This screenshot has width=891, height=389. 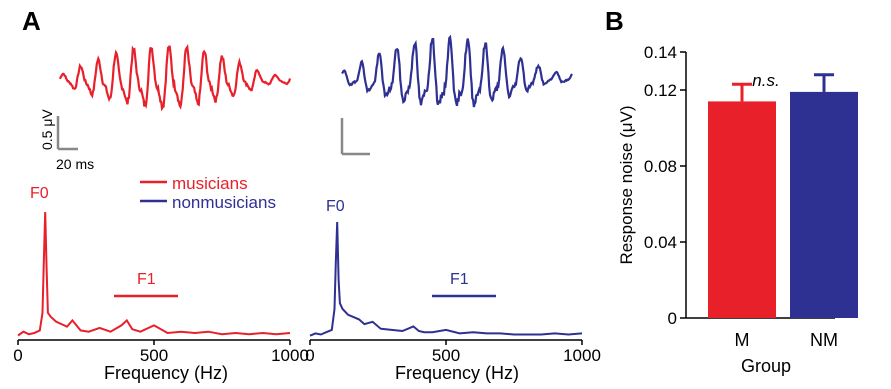 What do you see at coordinates (787, 340) in the screenshot?
I see `x-ticks-b: M NM` at bounding box center [787, 340].